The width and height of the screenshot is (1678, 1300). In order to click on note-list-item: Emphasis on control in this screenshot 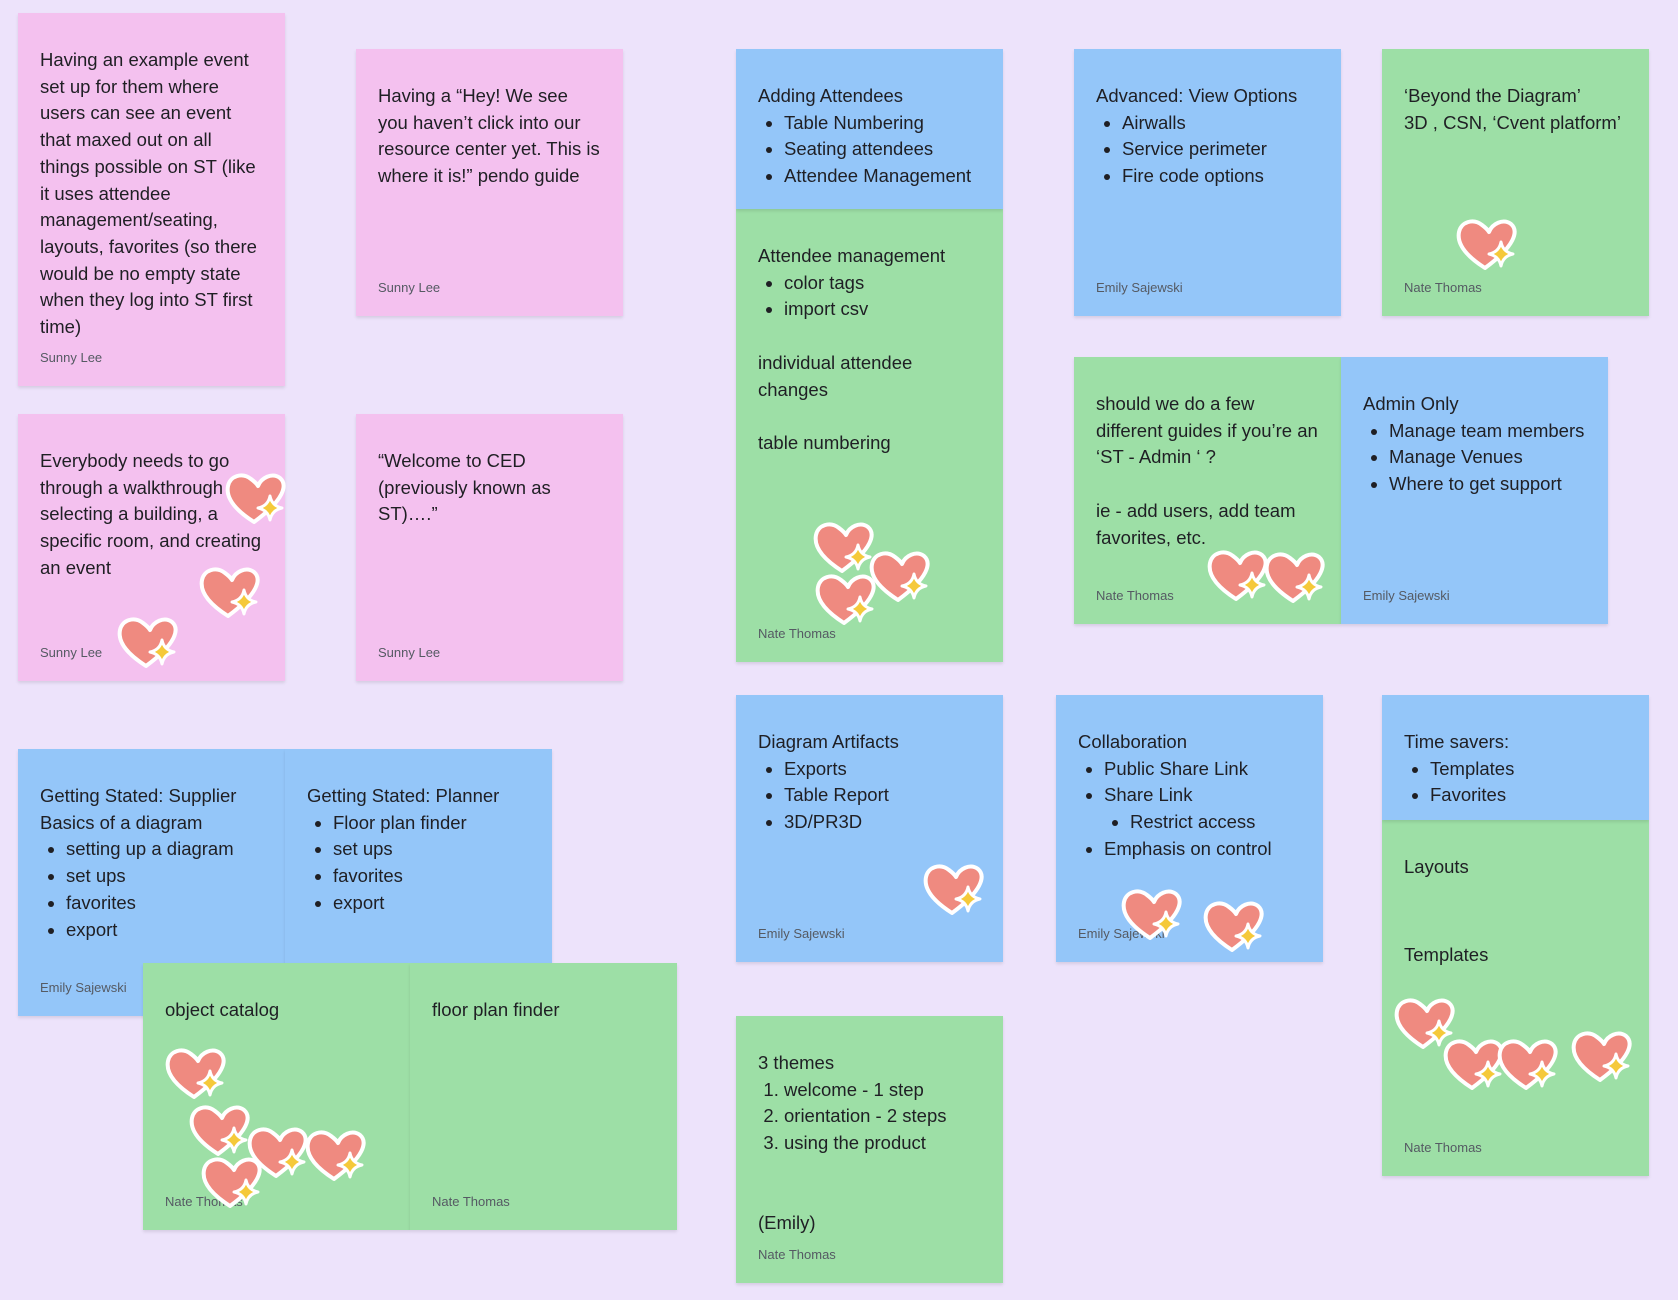, I will do `click(1202, 849)`.